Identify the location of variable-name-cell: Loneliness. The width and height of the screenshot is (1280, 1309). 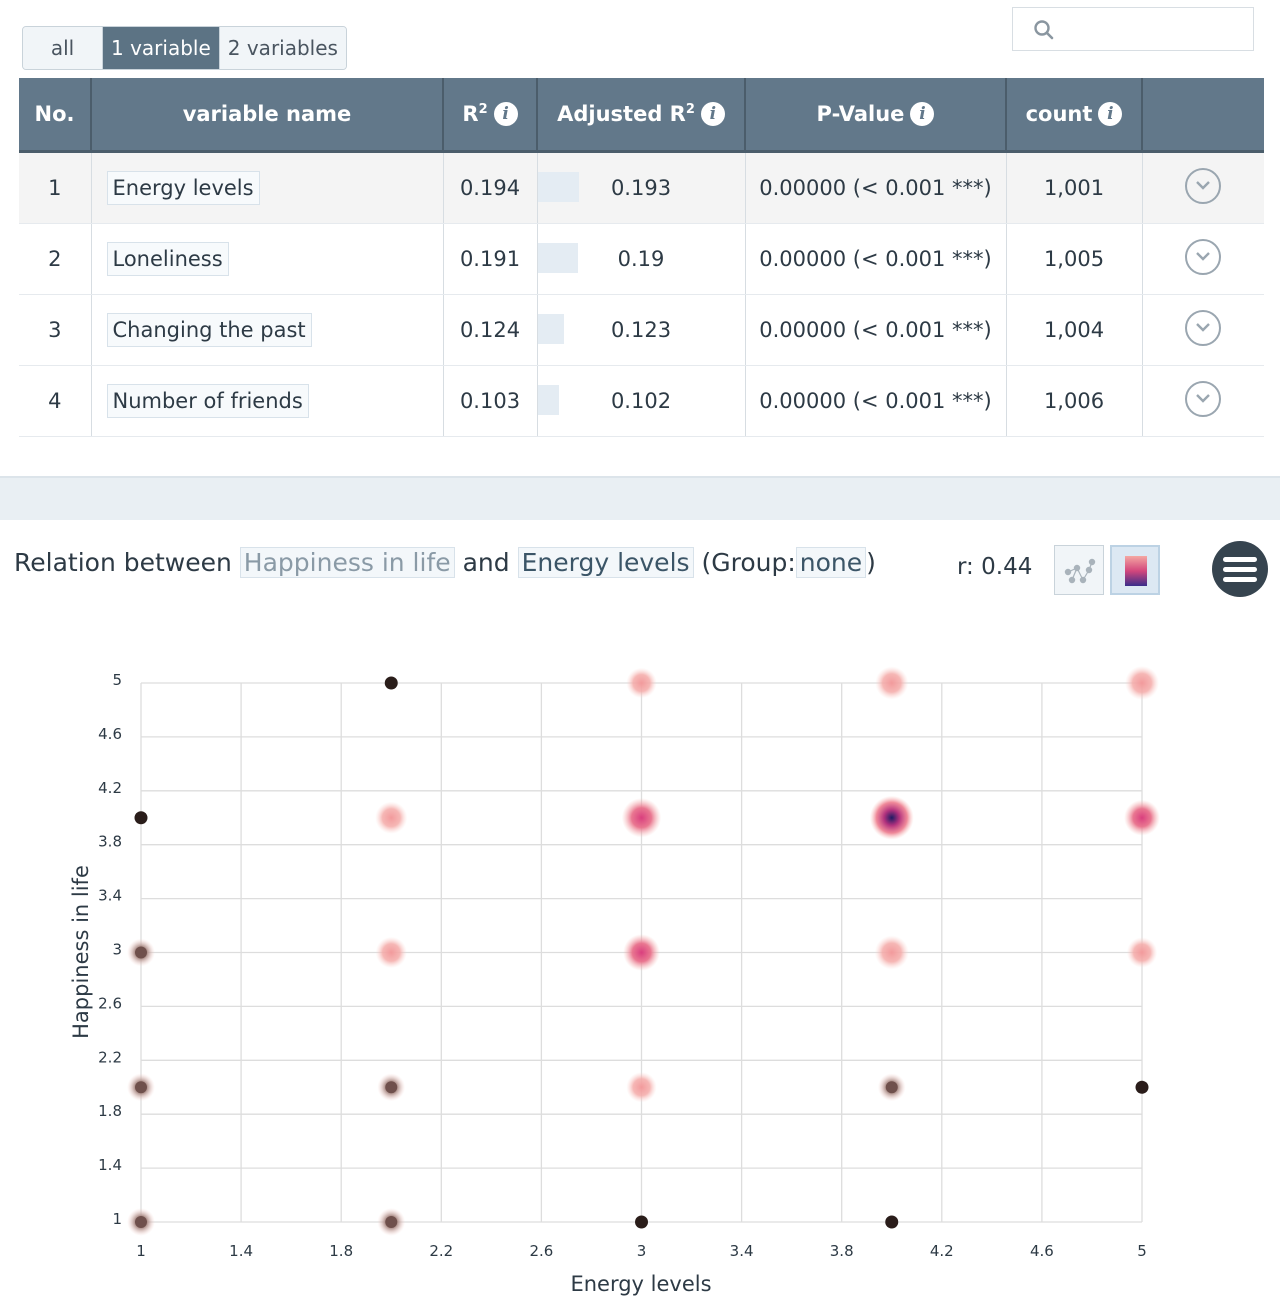
(267, 259).